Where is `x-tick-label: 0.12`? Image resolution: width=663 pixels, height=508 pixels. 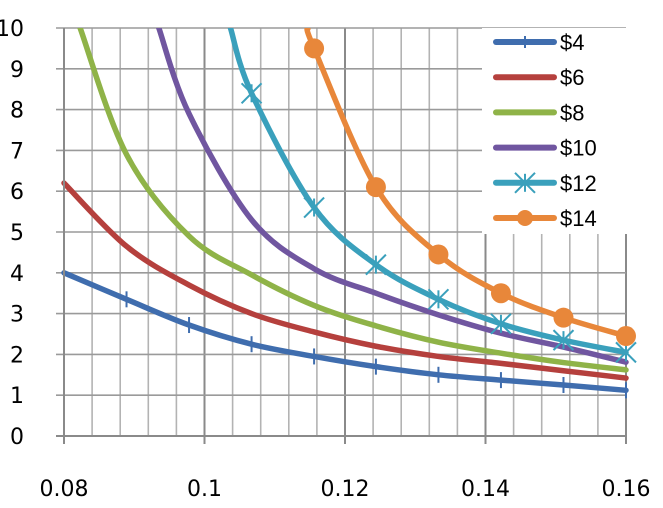
x-tick-label: 0.12 is located at coordinates (345, 489).